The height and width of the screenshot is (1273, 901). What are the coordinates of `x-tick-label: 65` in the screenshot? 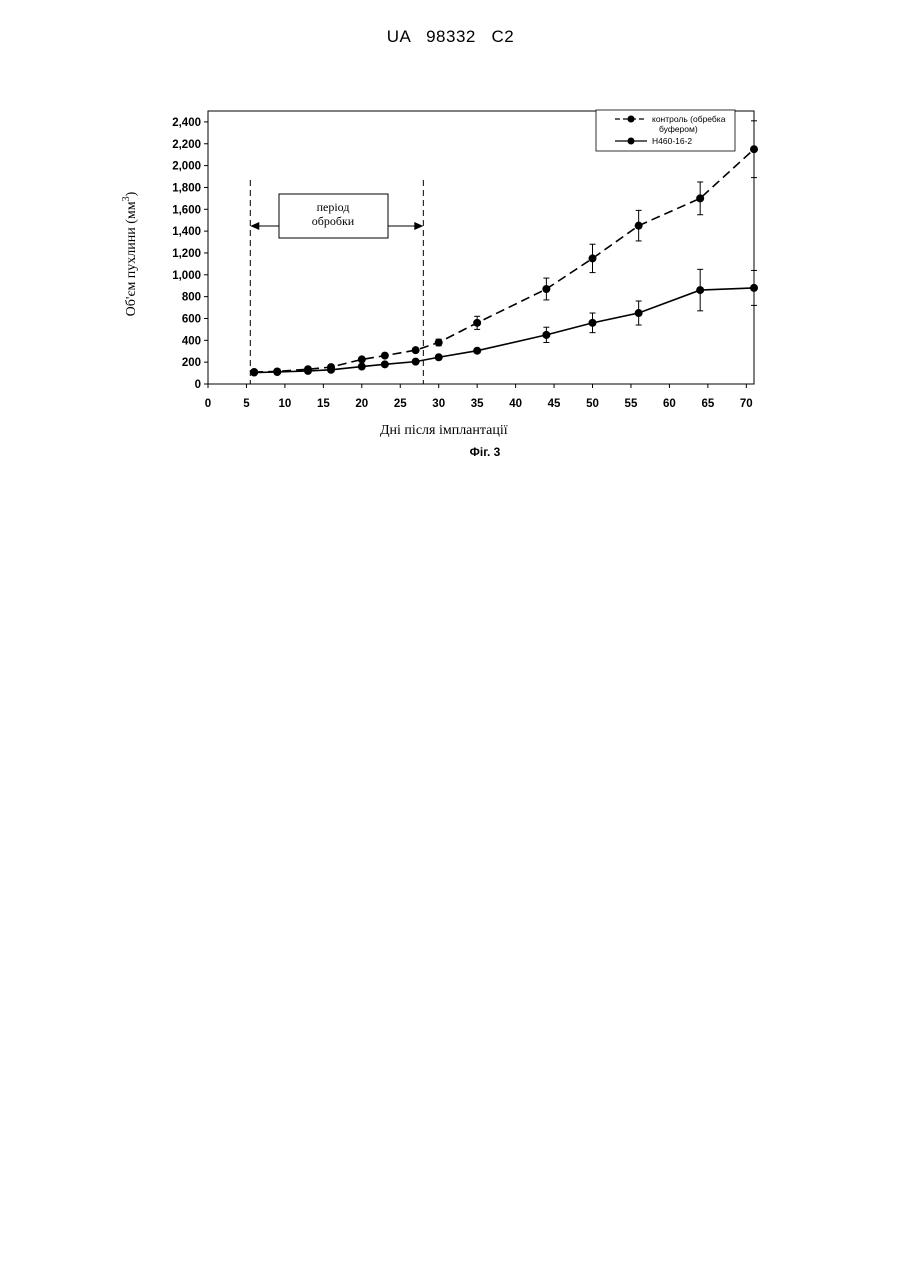 It's located at (707, 404).